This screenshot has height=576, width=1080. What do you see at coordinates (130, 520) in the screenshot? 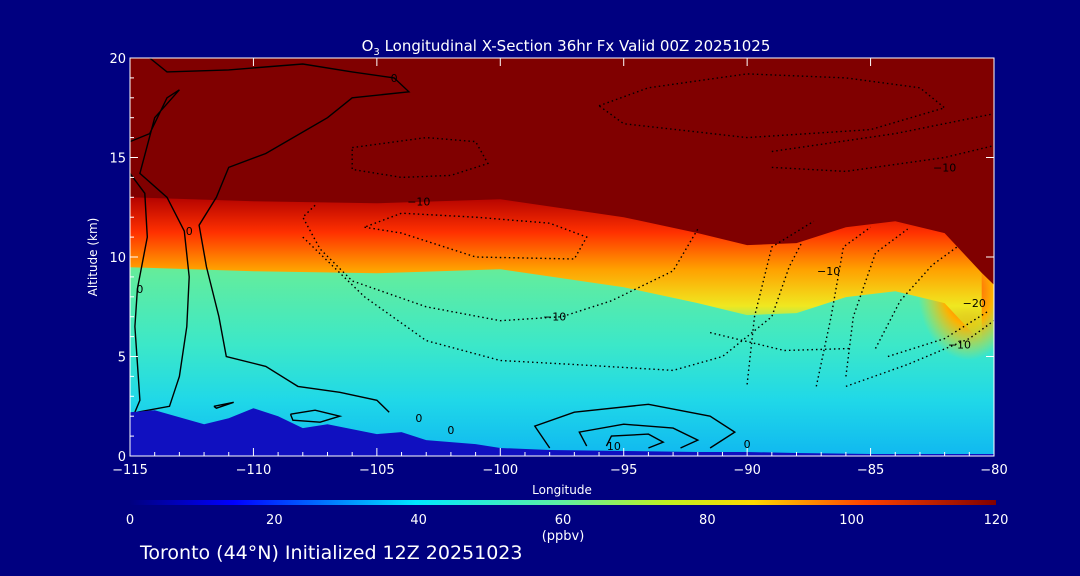
I see `colorbar-tick-label: 0` at bounding box center [130, 520].